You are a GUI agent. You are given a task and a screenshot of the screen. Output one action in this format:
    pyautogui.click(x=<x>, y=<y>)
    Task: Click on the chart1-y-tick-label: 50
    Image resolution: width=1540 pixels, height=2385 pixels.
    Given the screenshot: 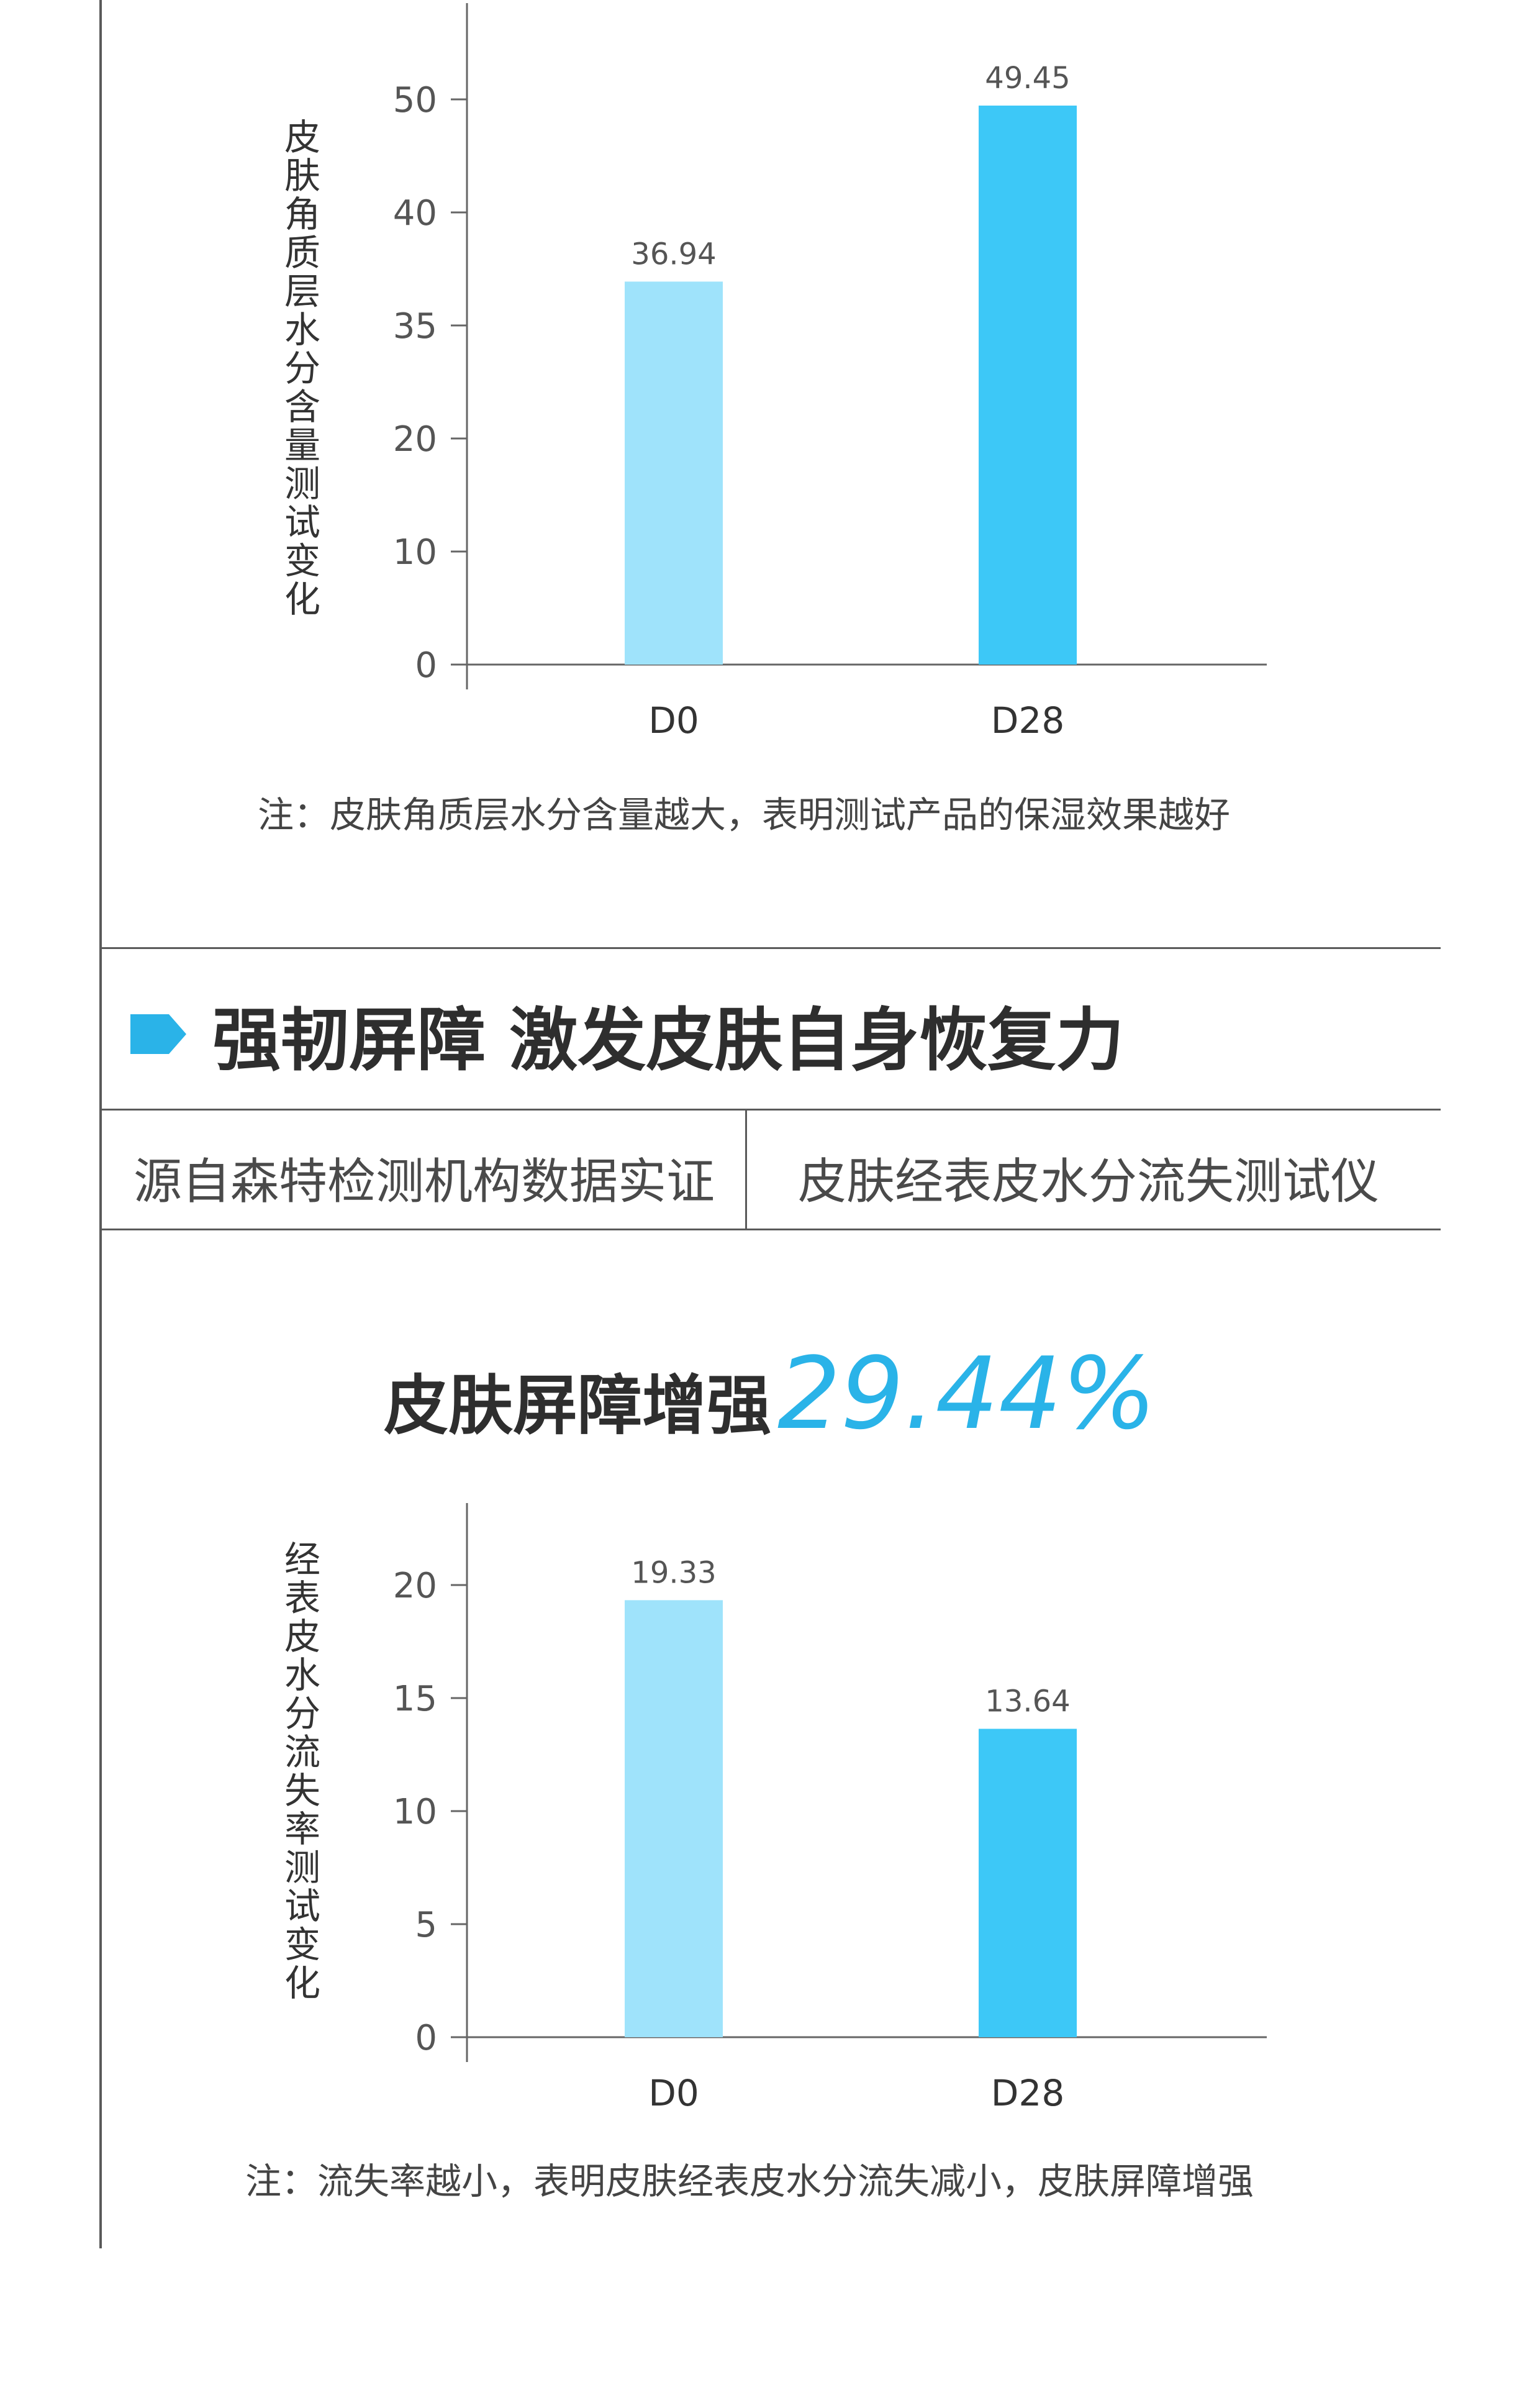 What is the action you would take?
    pyautogui.click(x=415, y=100)
    